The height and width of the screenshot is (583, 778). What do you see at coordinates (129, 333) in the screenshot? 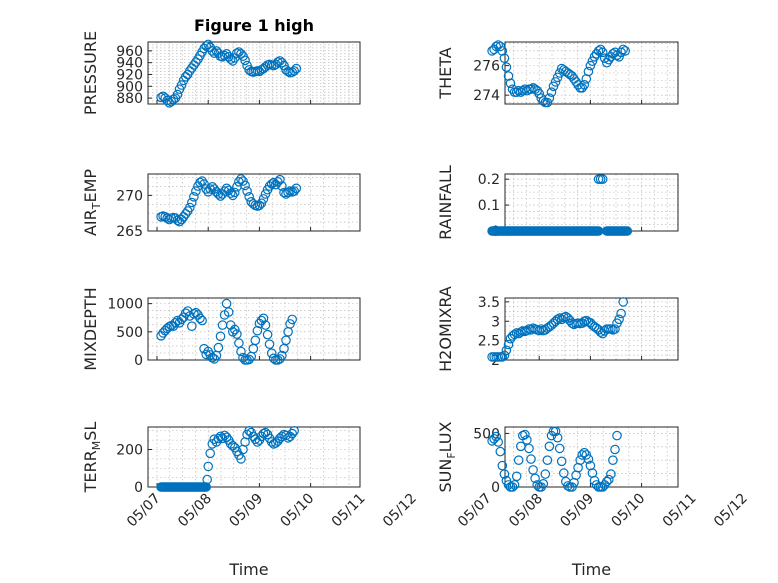
I see `y-tick-label: 500` at bounding box center [129, 333].